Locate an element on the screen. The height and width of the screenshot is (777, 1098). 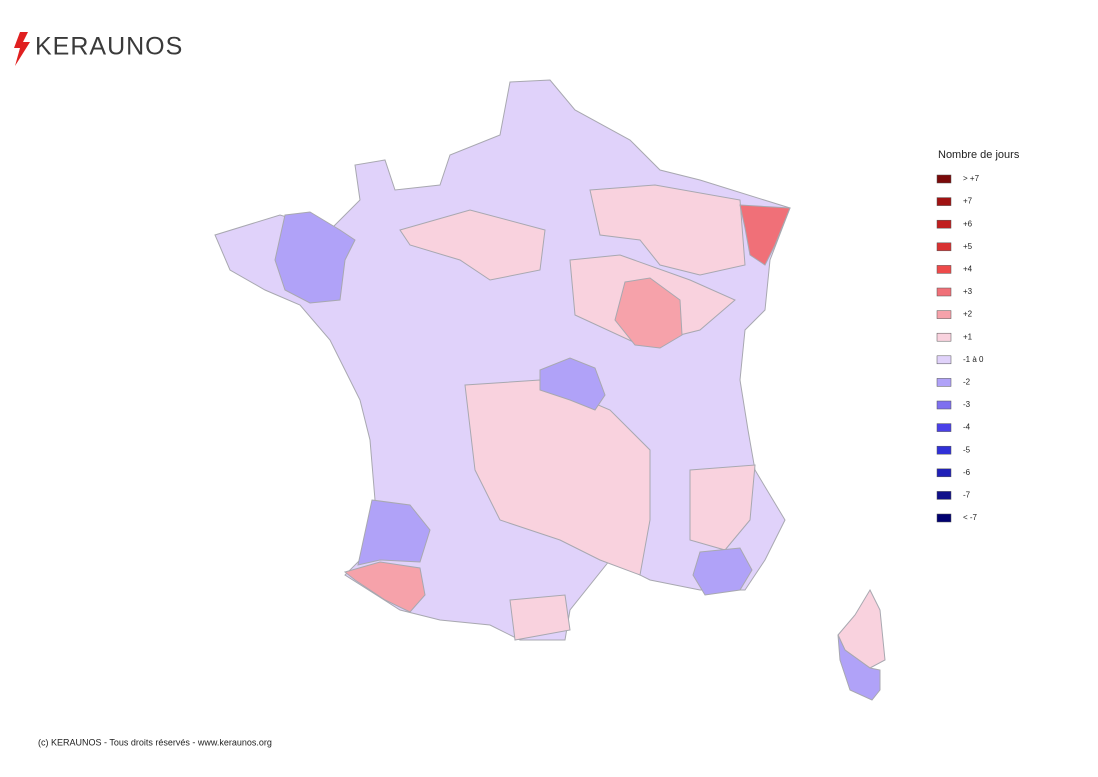
logo-bolt is located at coordinates (22, 49).